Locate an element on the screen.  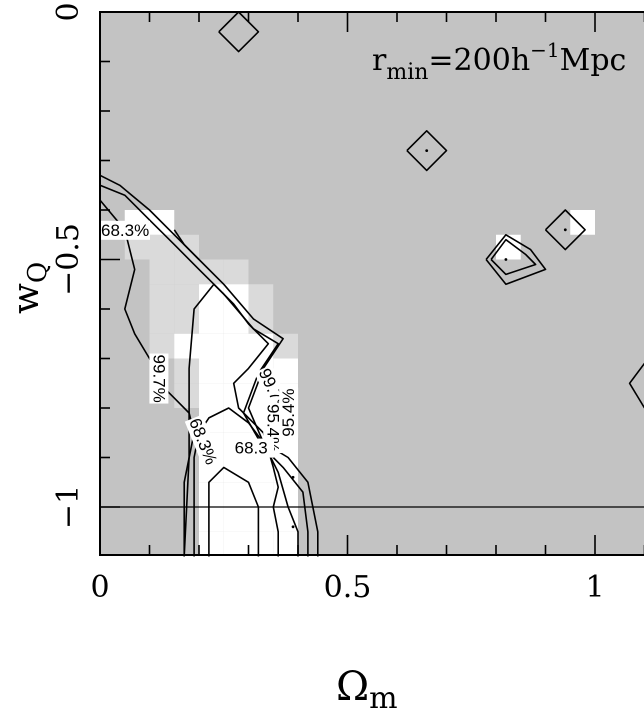
contour-label: 68.3% is located at coordinates (125, 230).